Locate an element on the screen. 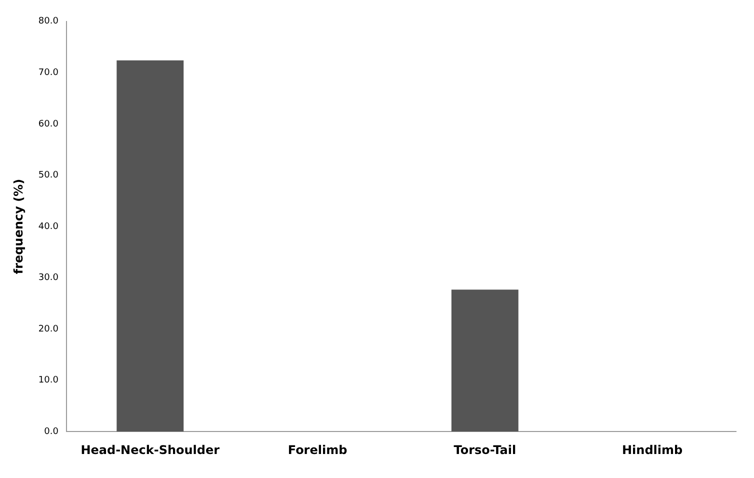 Image resolution: width=754 pixels, height=478 pixels. y-tick-label: 80.0 is located at coordinates (48, 21).